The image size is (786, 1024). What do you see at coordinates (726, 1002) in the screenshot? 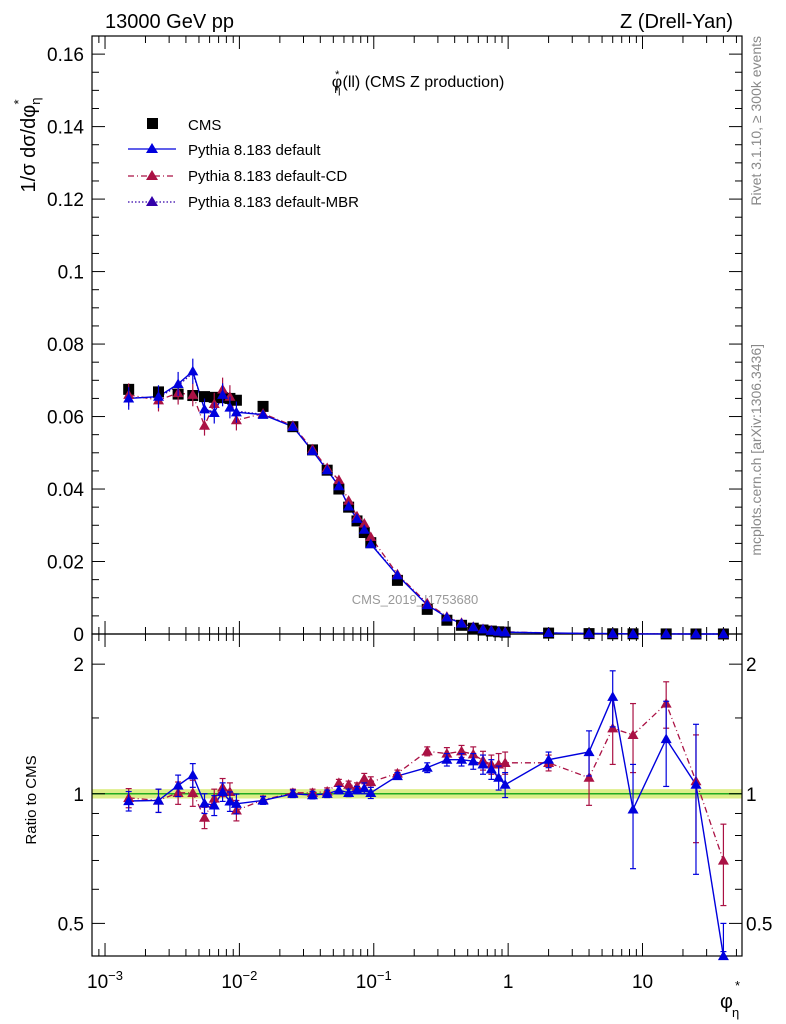
I see `x-axis-label-main: φ` at bounding box center [726, 1002].